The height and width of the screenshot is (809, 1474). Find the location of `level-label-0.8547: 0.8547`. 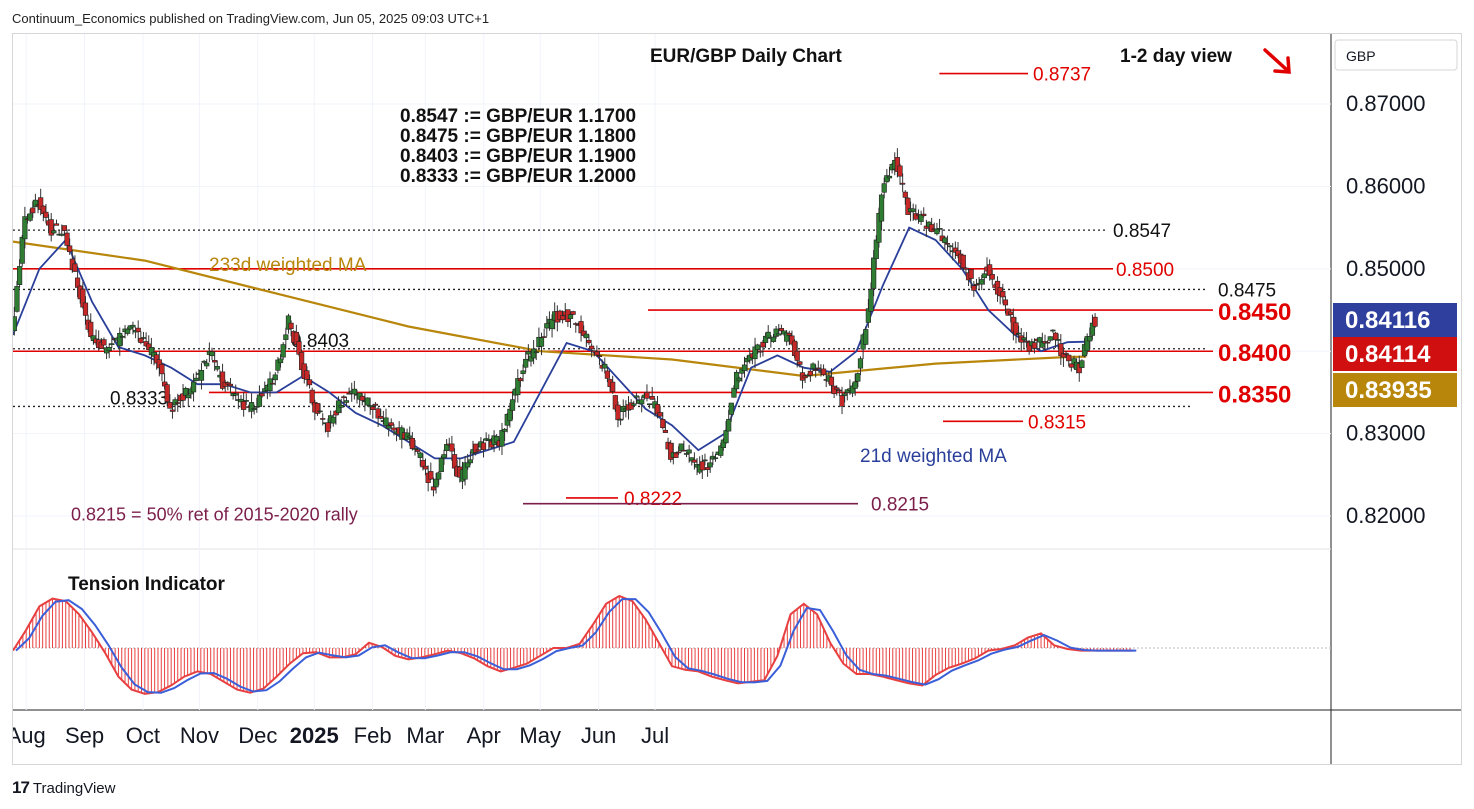

level-label-0.8547: 0.8547 is located at coordinates (1142, 231).